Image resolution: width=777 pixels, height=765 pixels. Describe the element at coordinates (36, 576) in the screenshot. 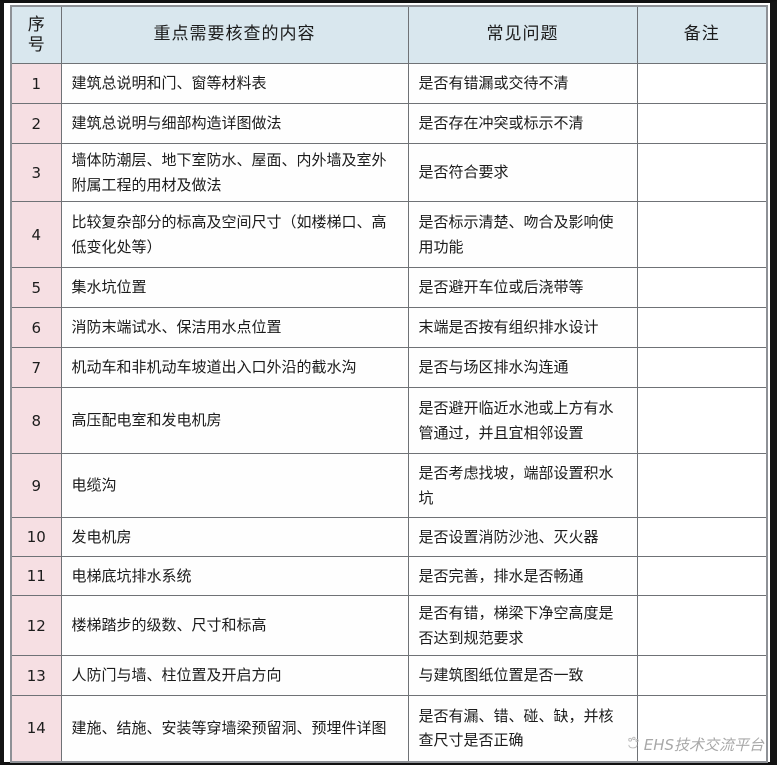

I see `row-index-cell: 11` at that location.